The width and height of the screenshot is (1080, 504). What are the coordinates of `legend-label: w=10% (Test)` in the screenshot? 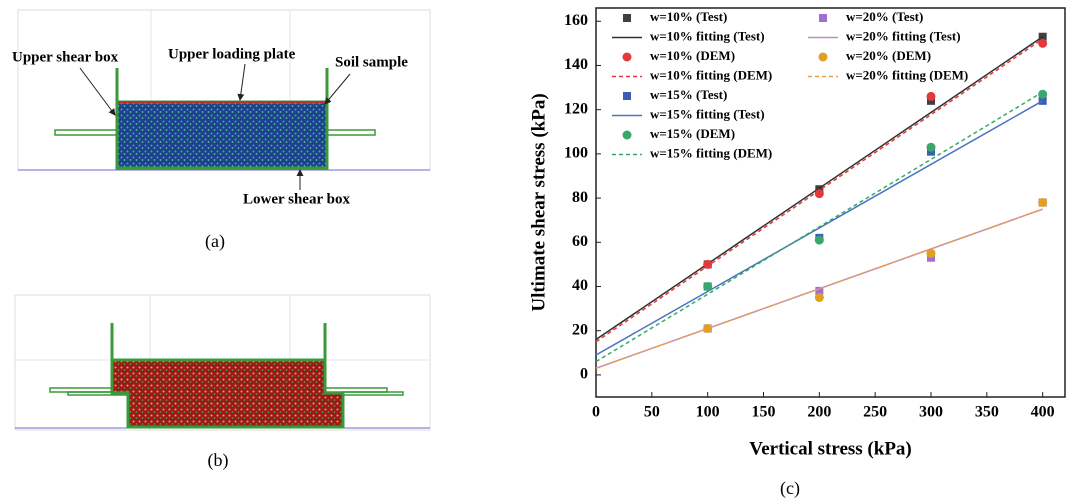 It's located at (688, 16).